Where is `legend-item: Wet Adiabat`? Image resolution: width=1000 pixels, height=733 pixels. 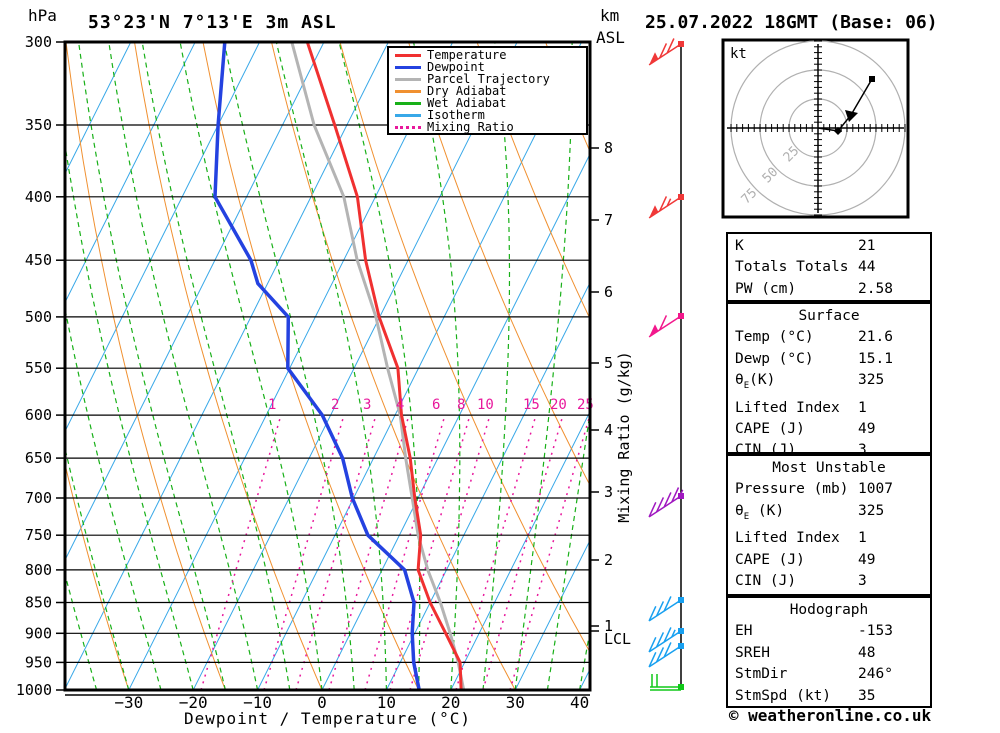
legend-item: Wet Adiabat is located at coordinates (487, 103).